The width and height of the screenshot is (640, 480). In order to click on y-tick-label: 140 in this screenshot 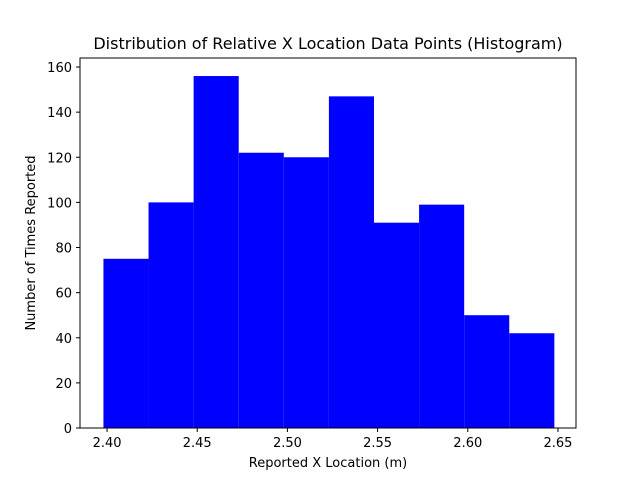, I will do `click(59, 113)`.